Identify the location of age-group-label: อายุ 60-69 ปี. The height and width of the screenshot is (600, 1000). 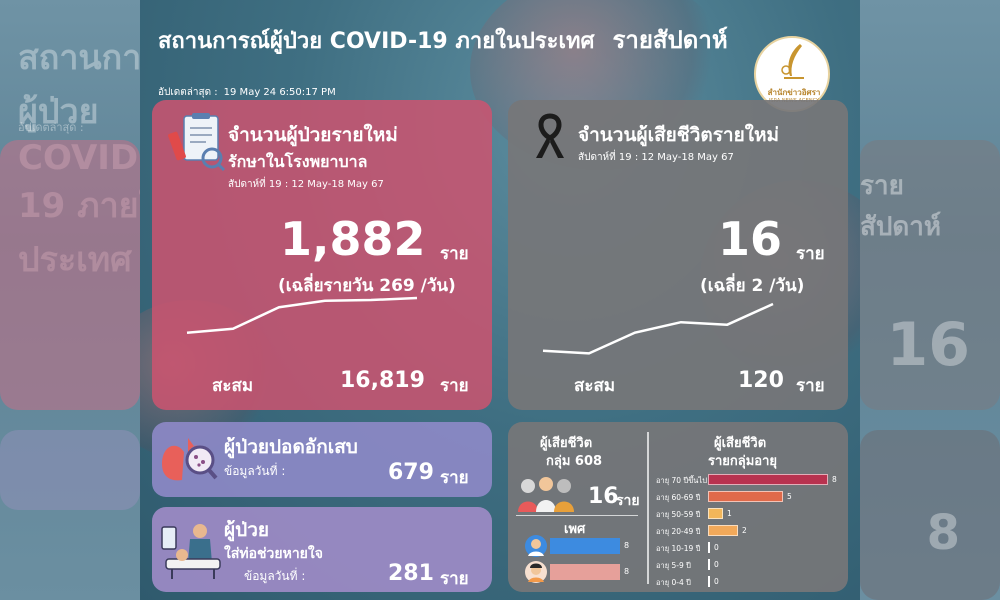
(678, 497).